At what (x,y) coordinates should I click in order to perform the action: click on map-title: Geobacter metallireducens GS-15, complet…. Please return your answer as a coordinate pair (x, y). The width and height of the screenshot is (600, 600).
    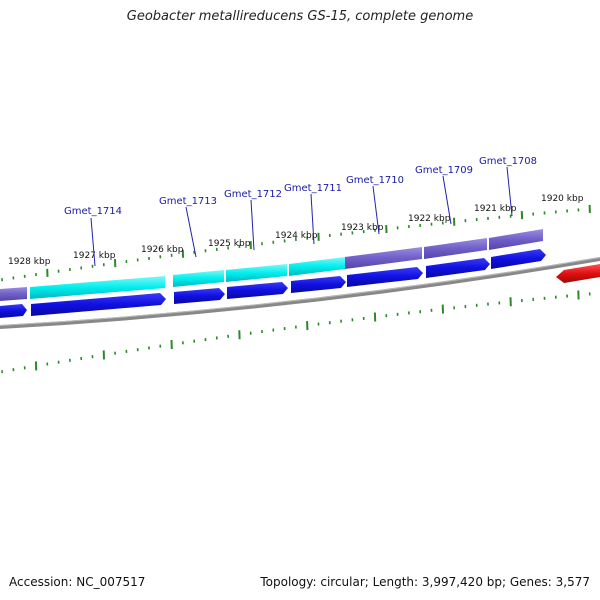
    Looking at the image, I should click on (300, 16).